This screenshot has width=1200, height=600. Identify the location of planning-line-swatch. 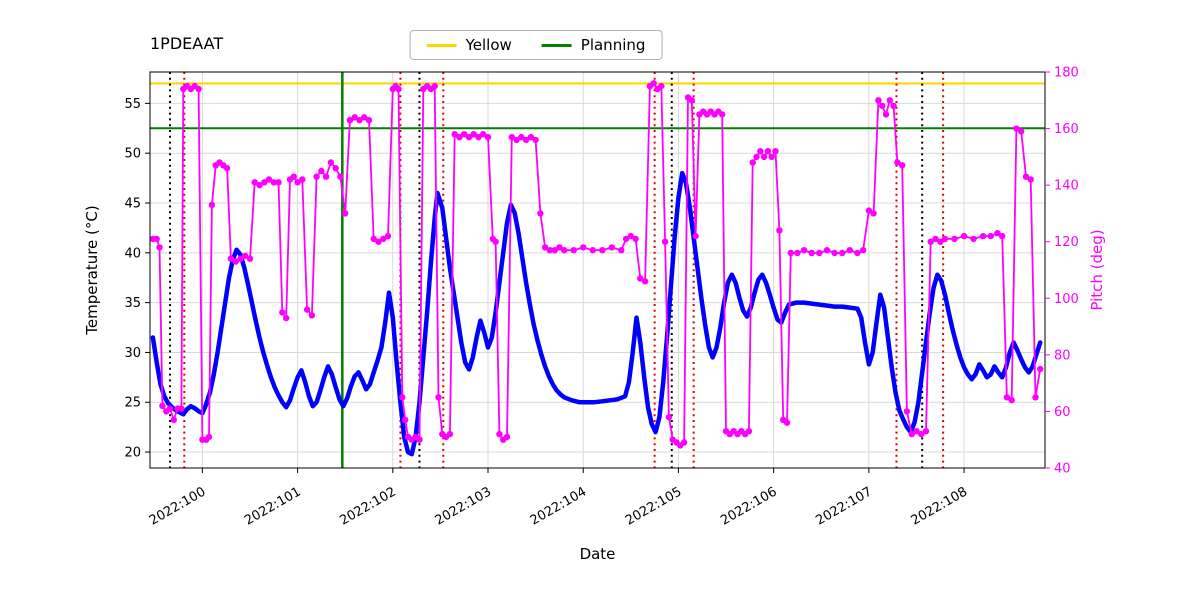
(556, 45).